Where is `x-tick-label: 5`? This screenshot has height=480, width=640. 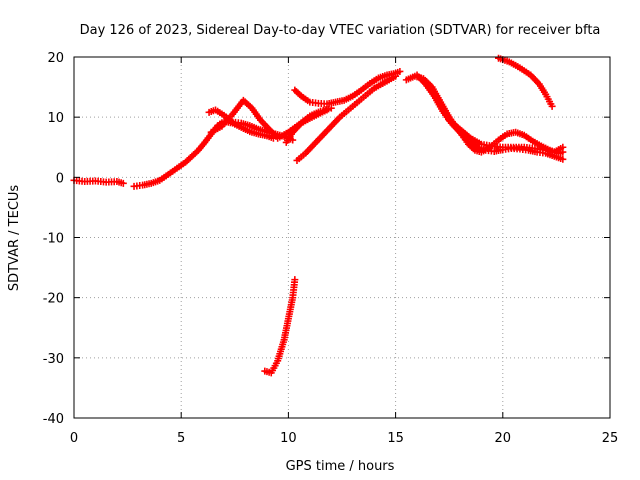 x-tick-label: 5 is located at coordinates (181, 438).